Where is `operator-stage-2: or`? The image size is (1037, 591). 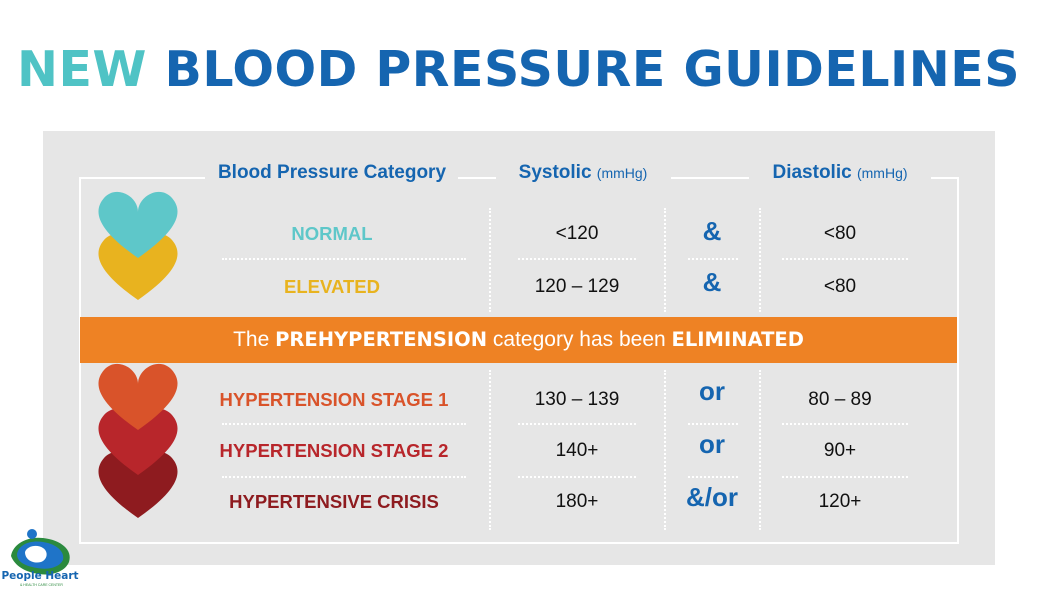
operator-stage-2: or is located at coordinates (712, 444).